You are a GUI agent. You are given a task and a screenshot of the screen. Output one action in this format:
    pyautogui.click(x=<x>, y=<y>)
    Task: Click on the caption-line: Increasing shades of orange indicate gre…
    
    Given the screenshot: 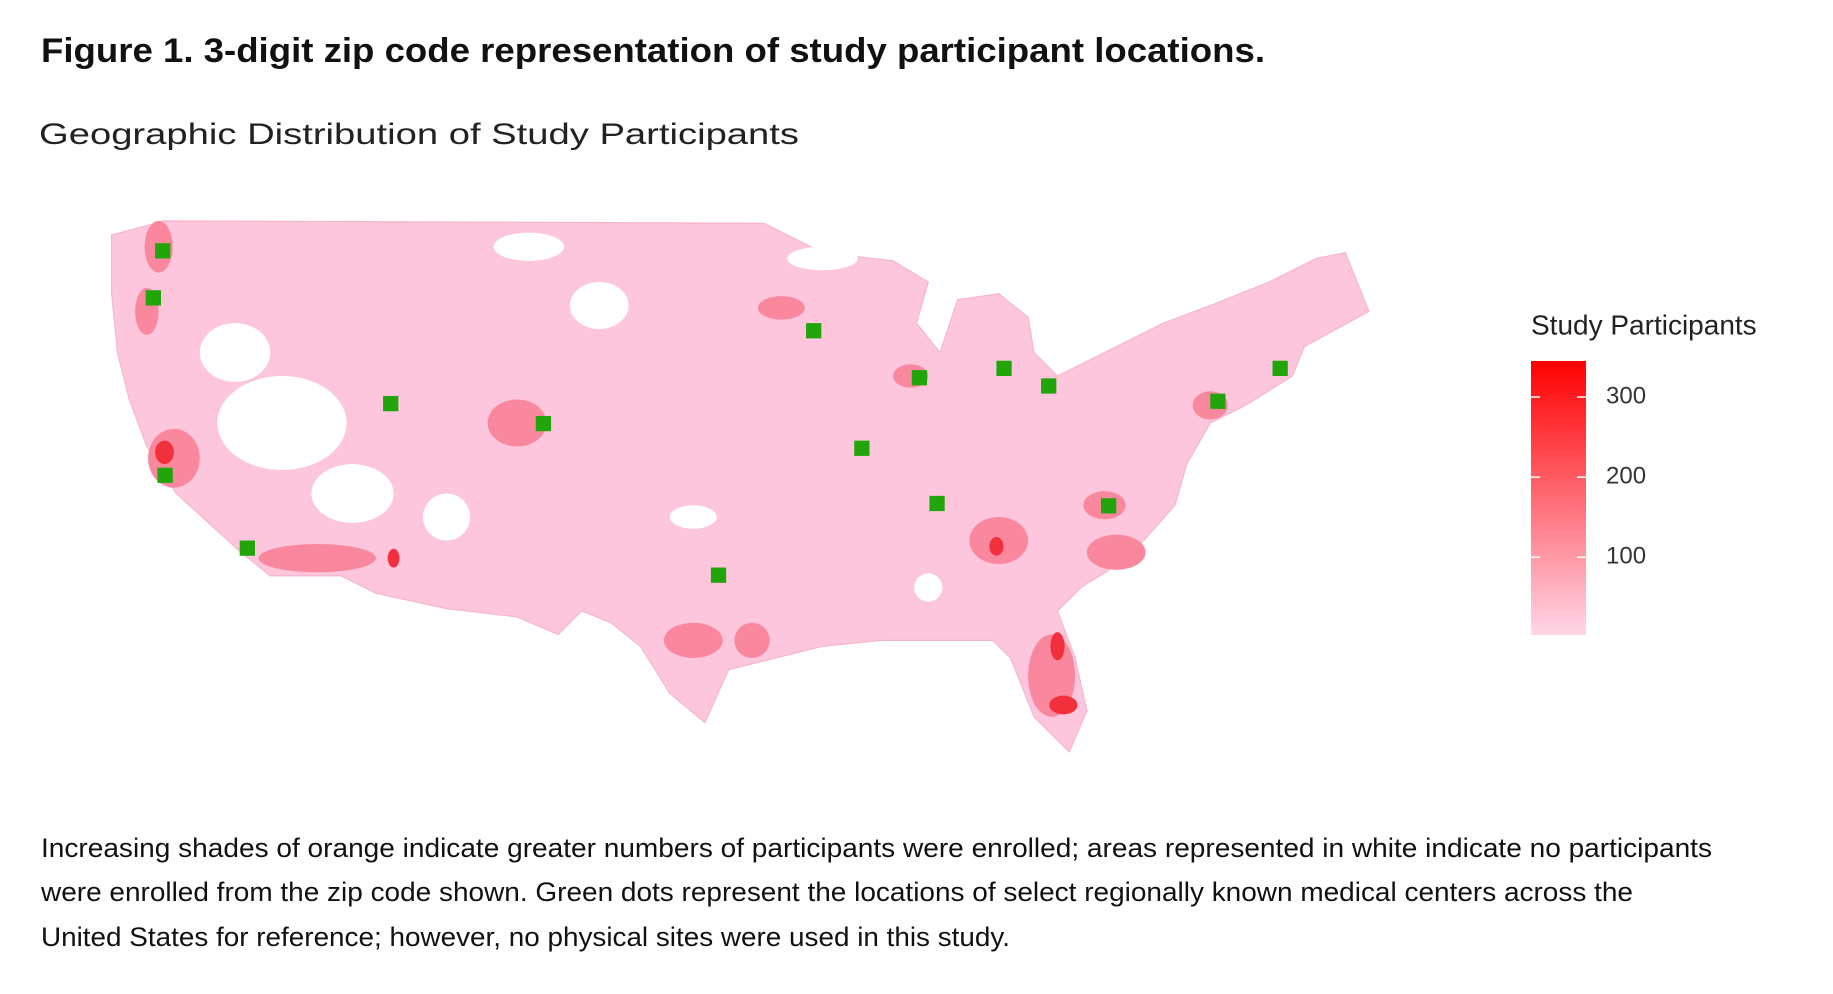 What is the action you would take?
    pyautogui.click(x=876, y=848)
    